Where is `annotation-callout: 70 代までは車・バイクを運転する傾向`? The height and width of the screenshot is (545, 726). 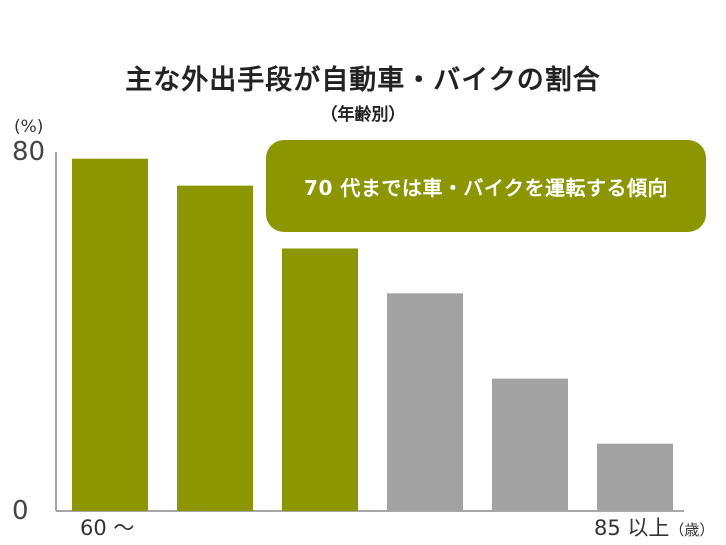 annotation-callout: 70 代までは車・バイクを運転する傾向 is located at coordinates (486, 186).